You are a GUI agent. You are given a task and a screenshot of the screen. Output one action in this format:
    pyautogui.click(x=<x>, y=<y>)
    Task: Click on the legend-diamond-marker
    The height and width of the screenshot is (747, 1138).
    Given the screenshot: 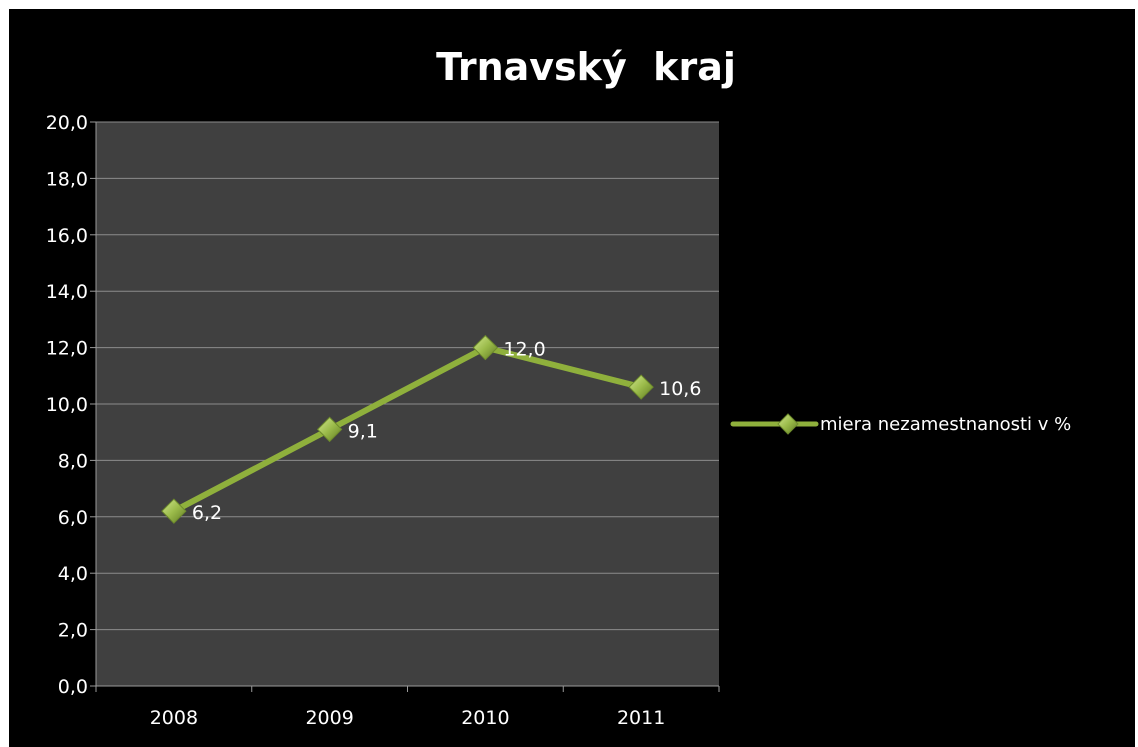 What is the action you would take?
    pyautogui.click(x=788, y=424)
    